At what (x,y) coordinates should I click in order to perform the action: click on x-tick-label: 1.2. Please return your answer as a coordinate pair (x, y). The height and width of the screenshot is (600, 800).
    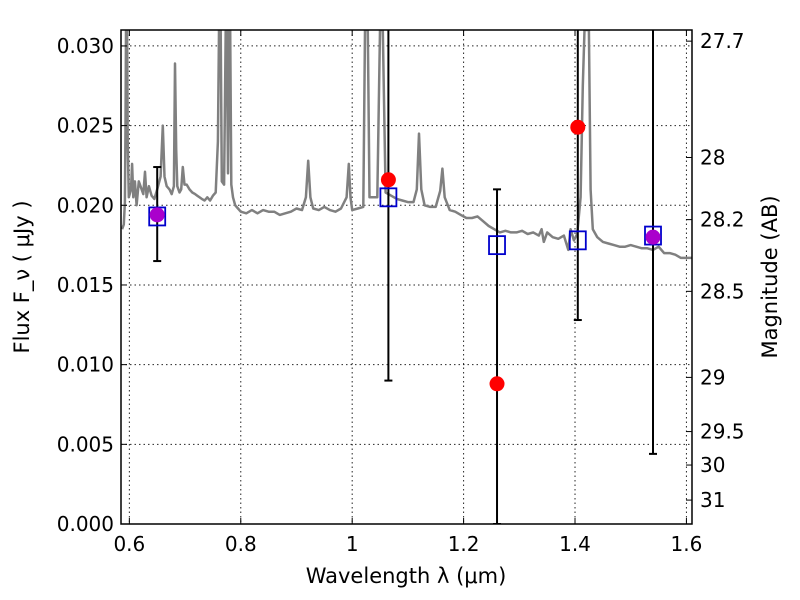
    Looking at the image, I should click on (464, 544).